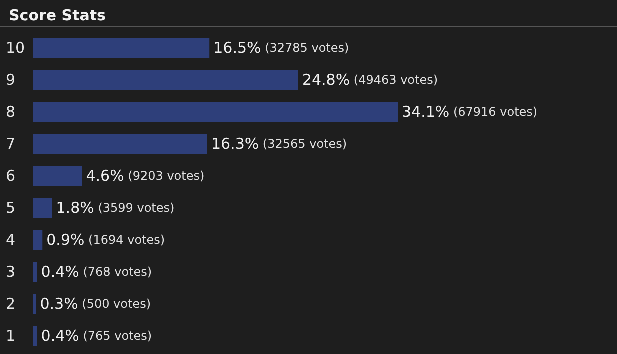 This screenshot has width=617, height=354. I want to click on data-label: 0.9% (1694 votes), so click(106, 240).